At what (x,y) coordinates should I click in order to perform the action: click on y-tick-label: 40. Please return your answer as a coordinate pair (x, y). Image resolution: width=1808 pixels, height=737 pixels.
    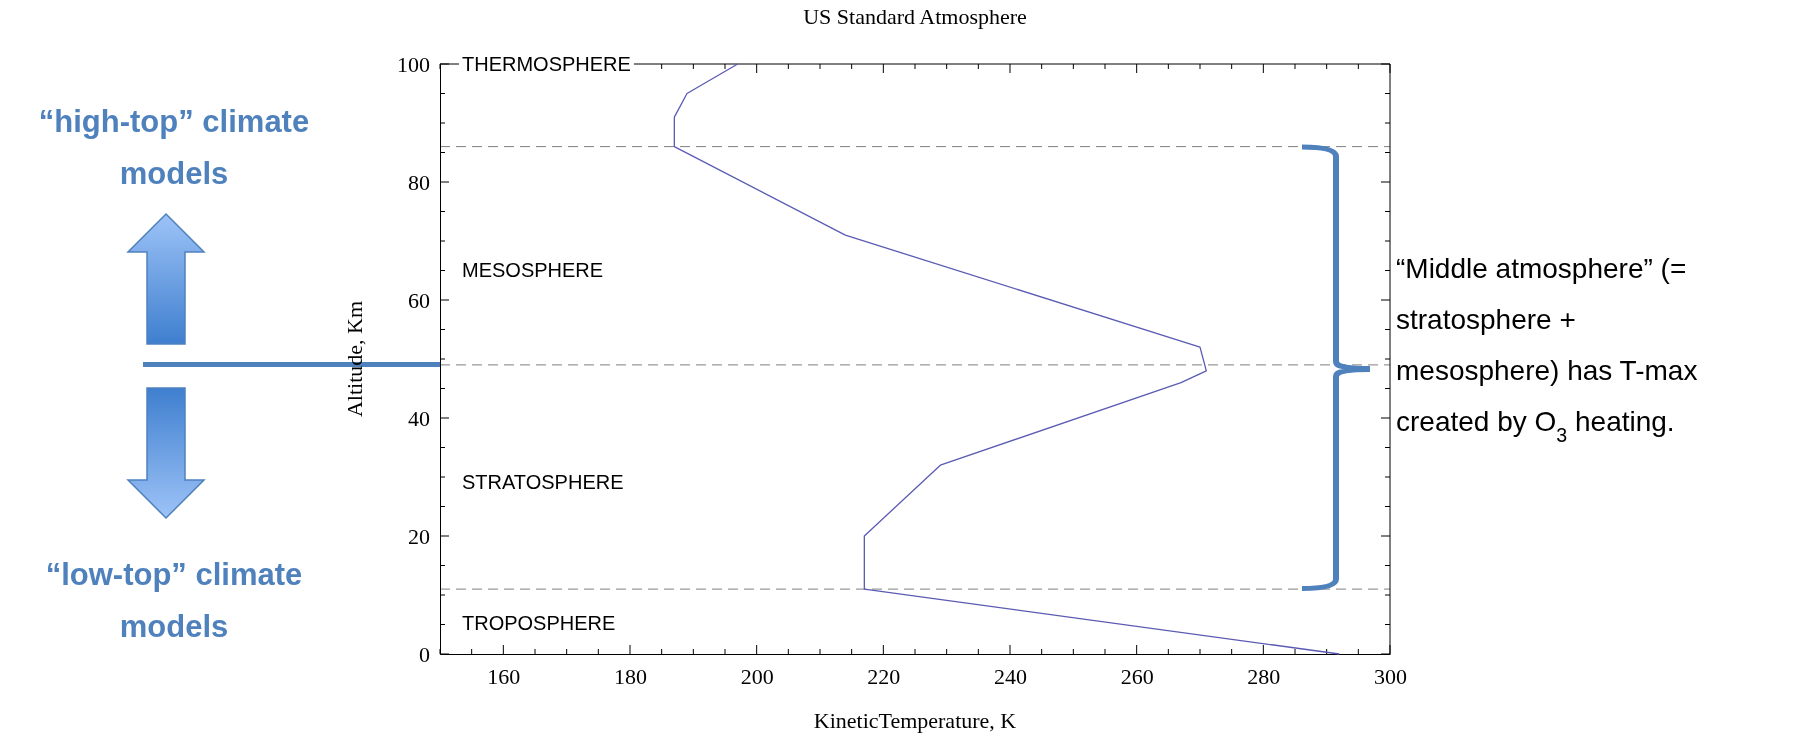
    Looking at the image, I should click on (419, 418).